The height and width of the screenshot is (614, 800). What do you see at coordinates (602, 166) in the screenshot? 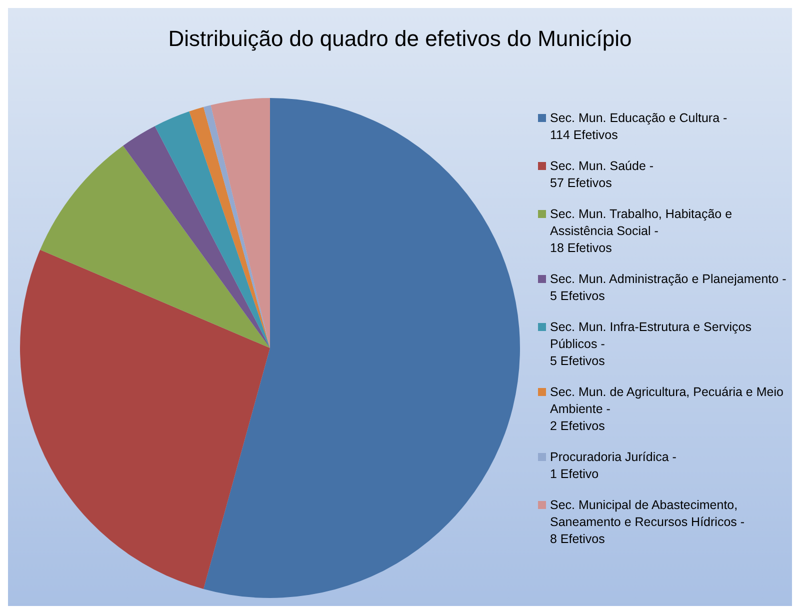
I see `legend-label: Sec. Mun. Saúde -` at bounding box center [602, 166].